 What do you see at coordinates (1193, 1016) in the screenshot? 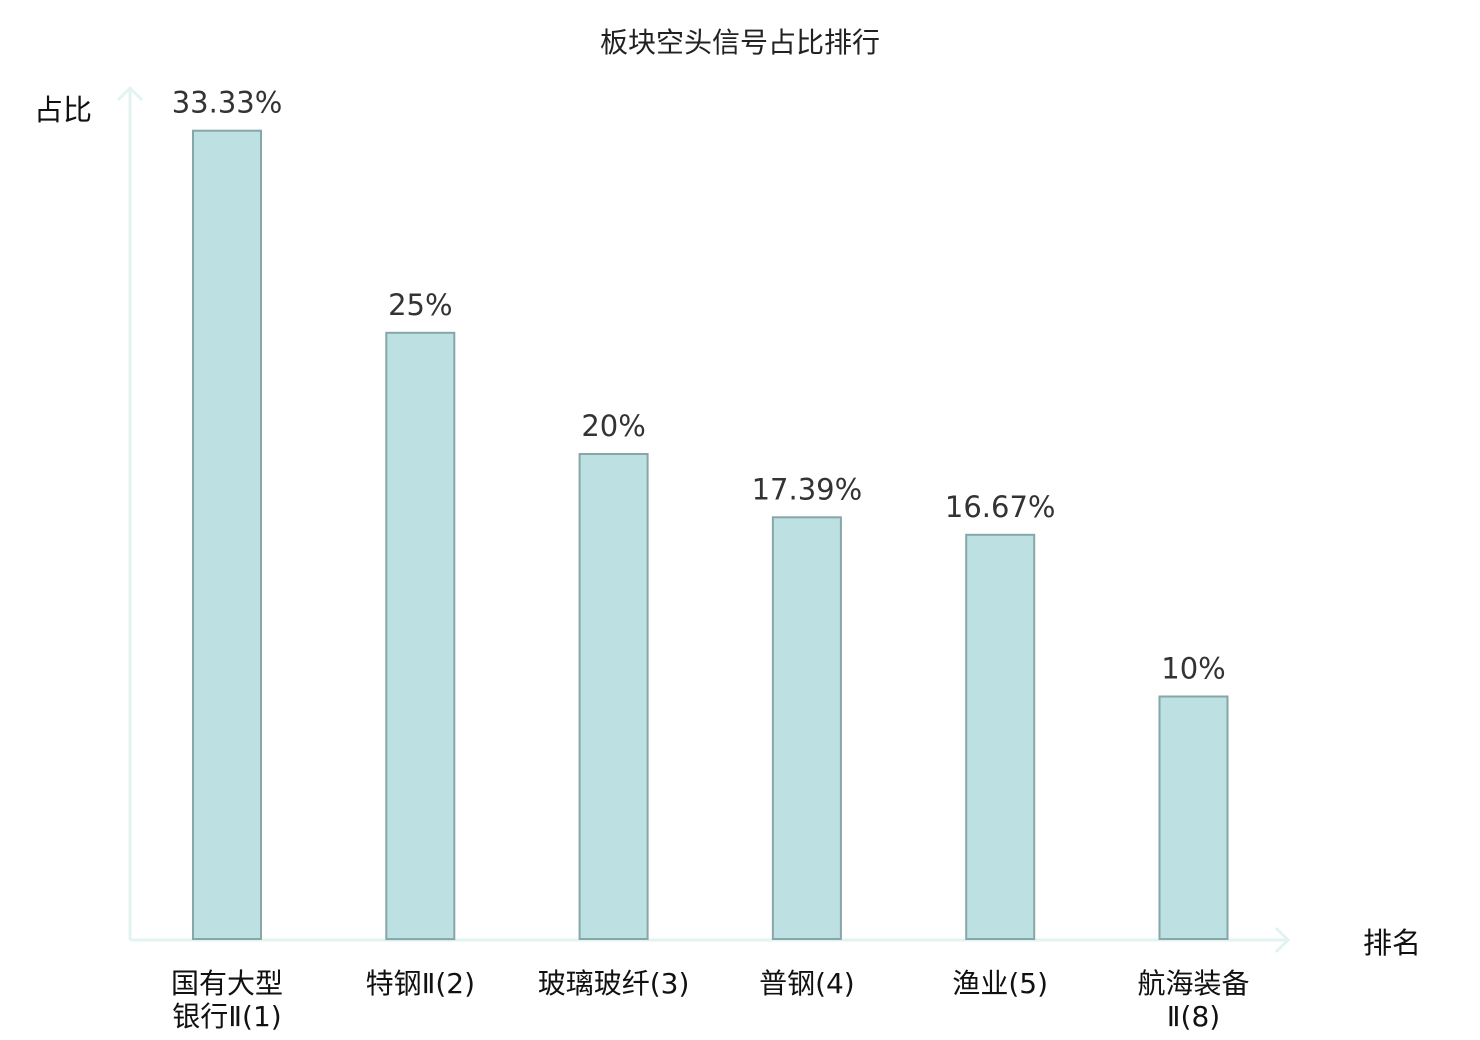
I see `category-label-6-line-2: Ⅱ(8)` at bounding box center [1193, 1016].